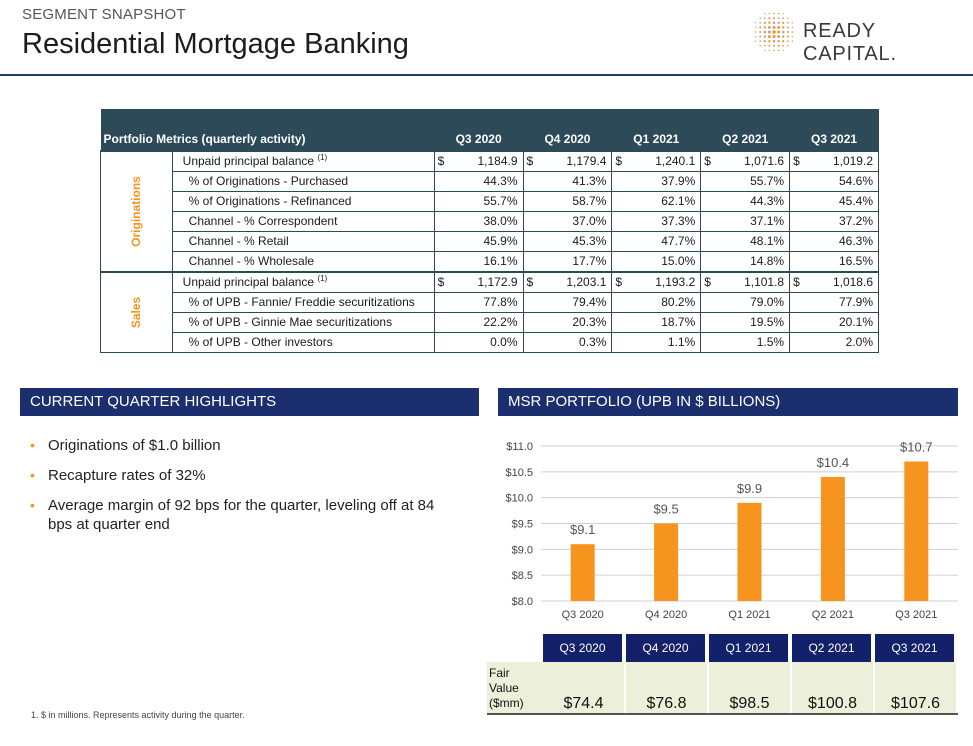  Describe the element at coordinates (478, 161) in the screenshot. I see `table-cell: $1,184.9` at that location.